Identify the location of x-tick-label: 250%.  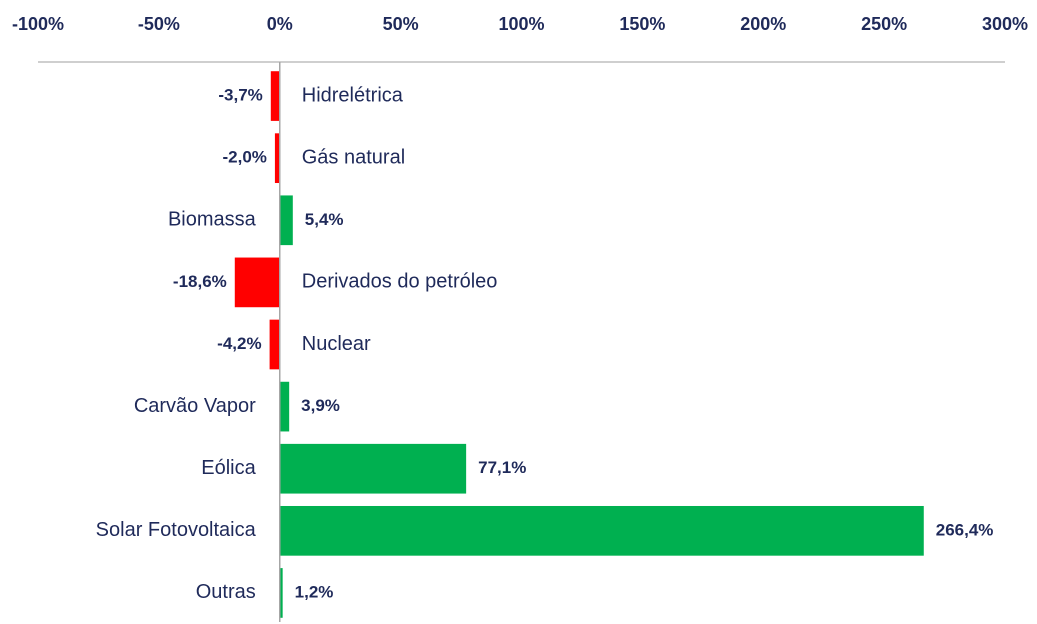
(884, 24).